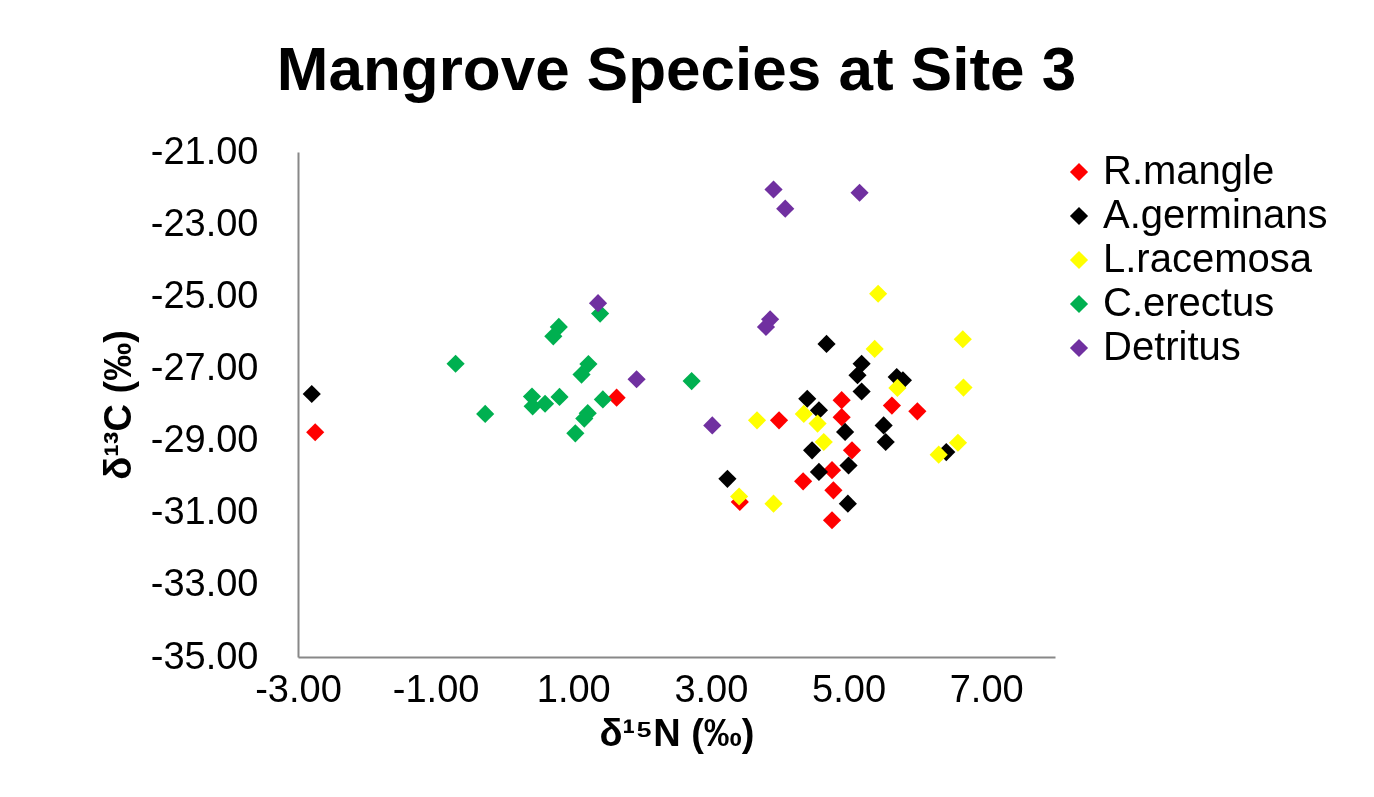 The width and height of the screenshot is (1374, 797). What do you see at coordinates (986, 688) in the screenshot?
I see `x-tick-label: 7.00` at bounding box center [986, 688].